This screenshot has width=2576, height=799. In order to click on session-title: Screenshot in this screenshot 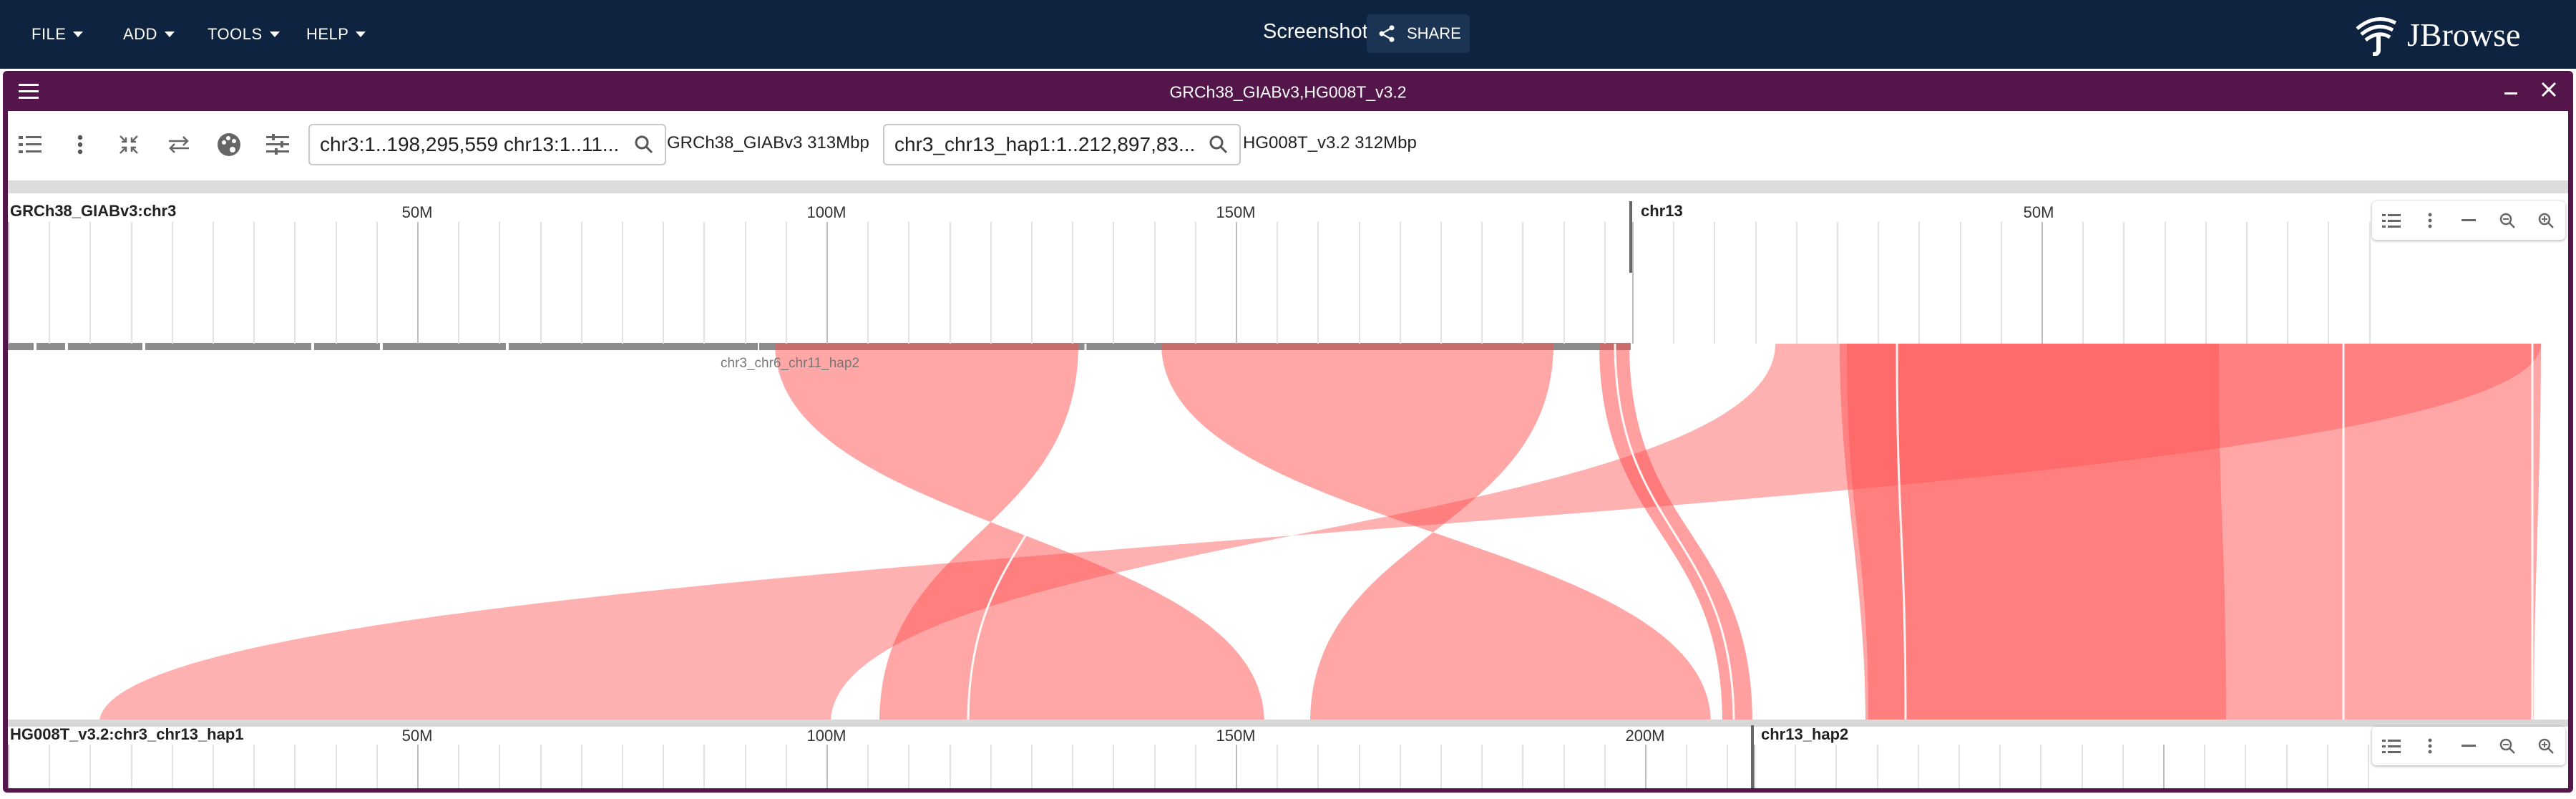, I will do `click(1315, 31)`.